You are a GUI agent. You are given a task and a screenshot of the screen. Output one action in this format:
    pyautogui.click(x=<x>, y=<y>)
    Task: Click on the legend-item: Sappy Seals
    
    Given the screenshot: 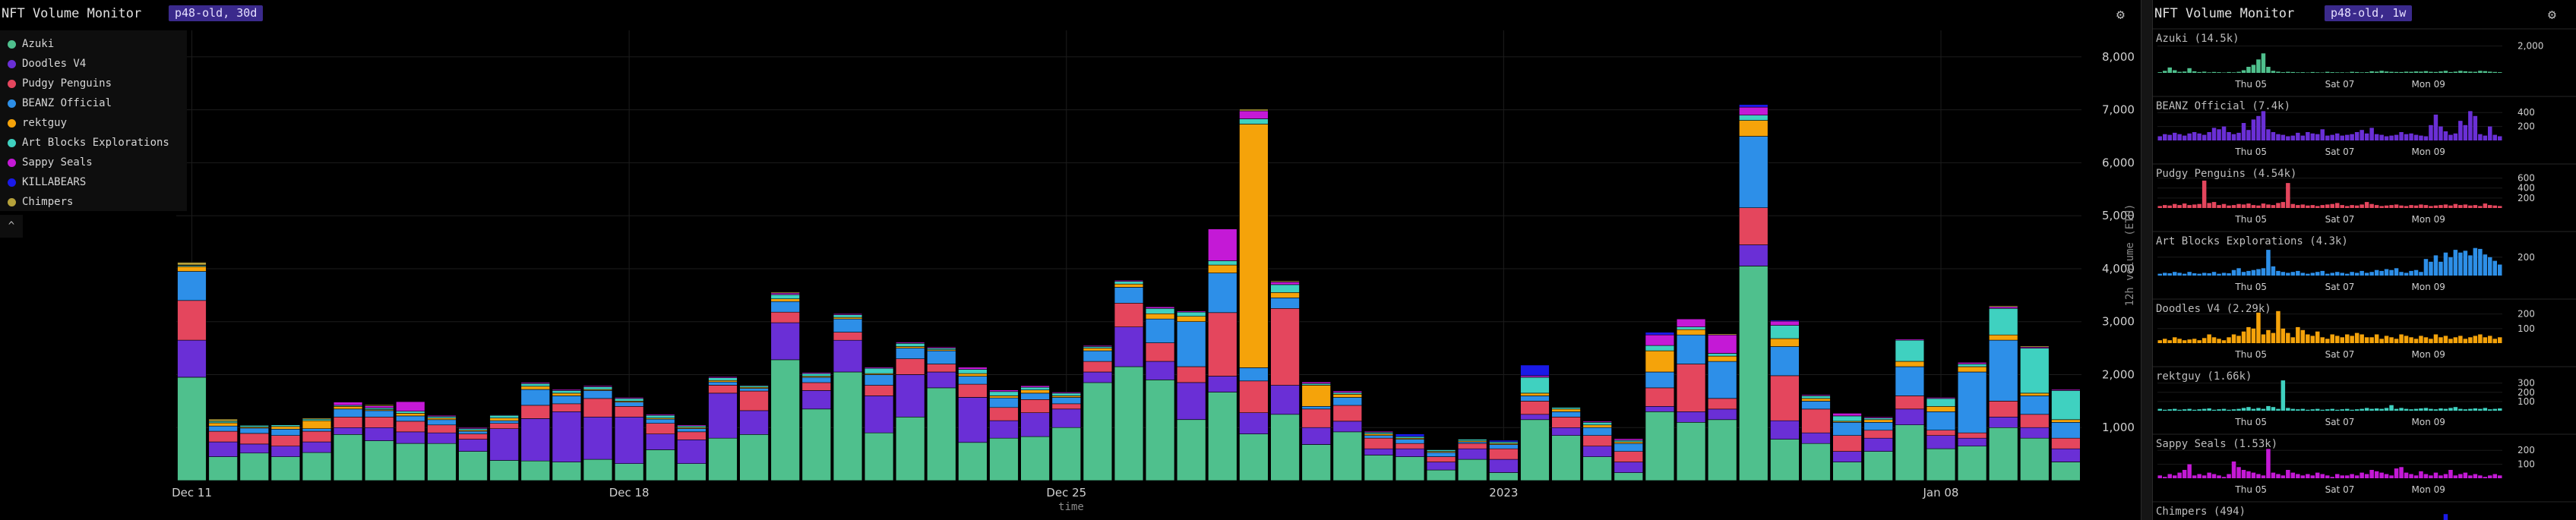 What is the action you would take?
    pyautogui.click(x=50, y=162)
    